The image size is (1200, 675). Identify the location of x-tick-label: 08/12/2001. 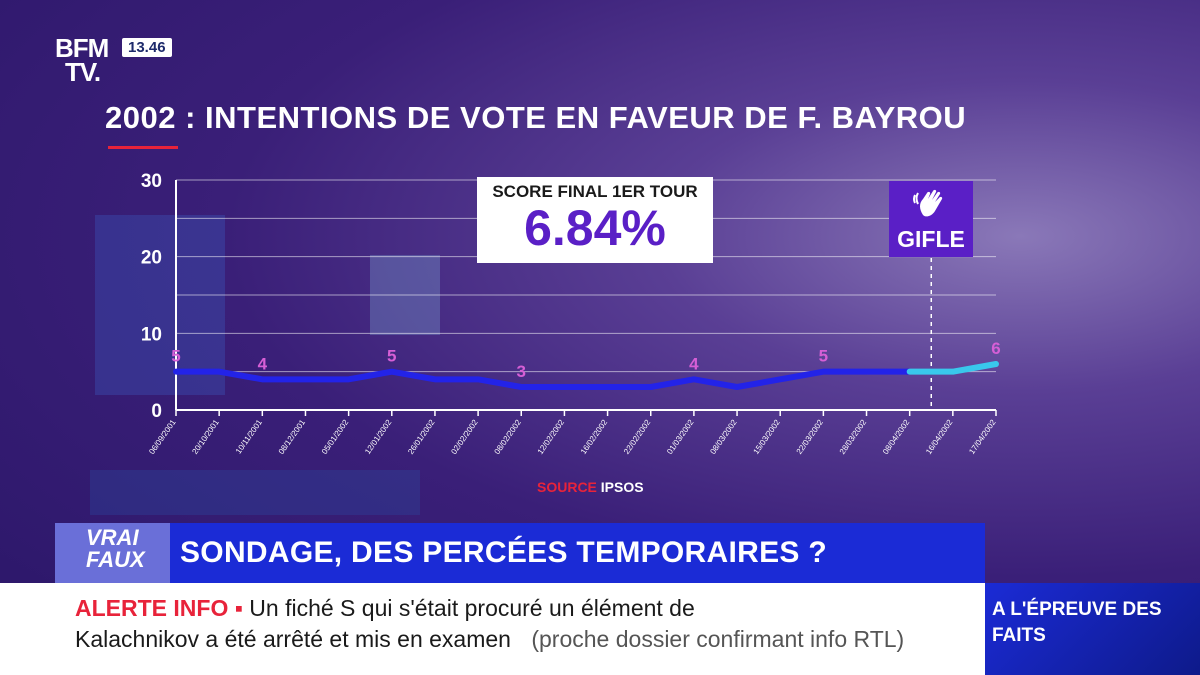
(292, 437).